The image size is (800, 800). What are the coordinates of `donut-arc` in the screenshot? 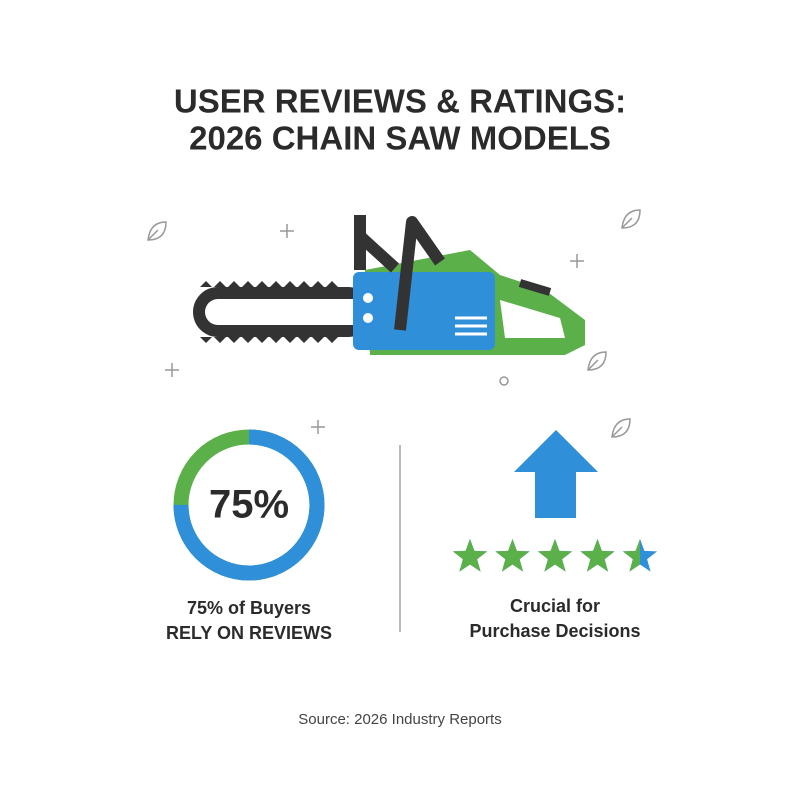 It's located at (249, 505).